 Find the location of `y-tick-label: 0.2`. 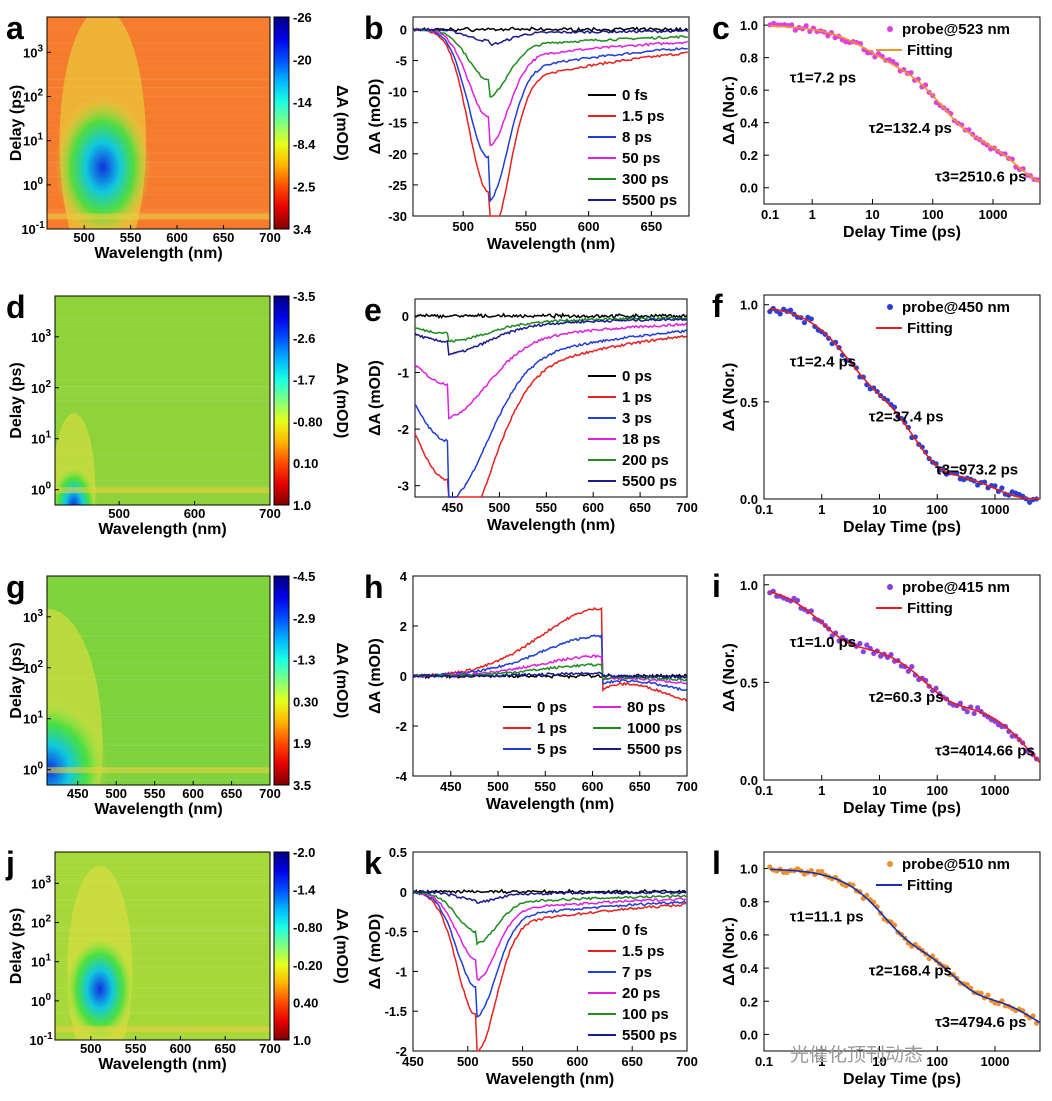

y-tick-label: 0.2 is located at coordinates (749, 155).